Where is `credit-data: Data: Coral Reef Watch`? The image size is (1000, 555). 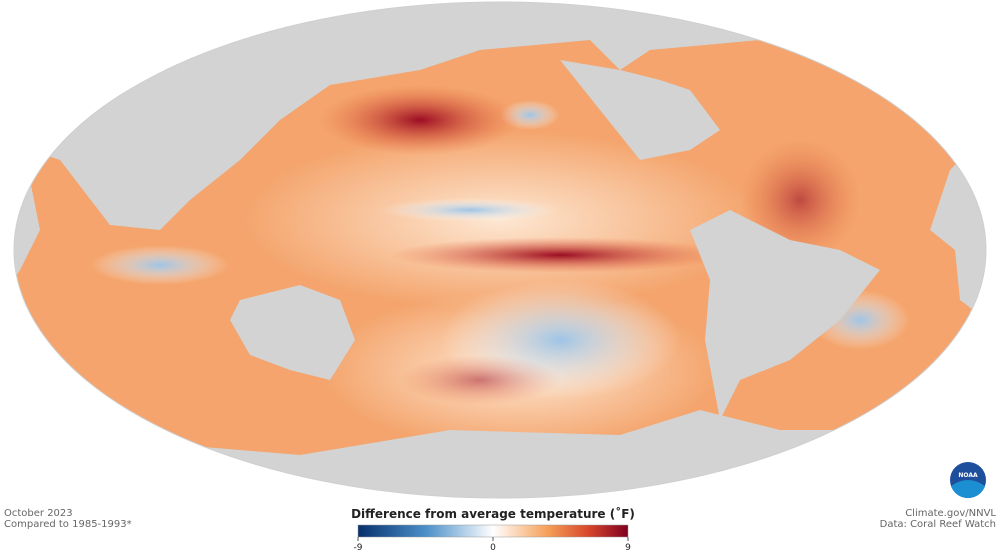 credit-data: Data: Coral Reef Watch is located at coordinates (938, 524).